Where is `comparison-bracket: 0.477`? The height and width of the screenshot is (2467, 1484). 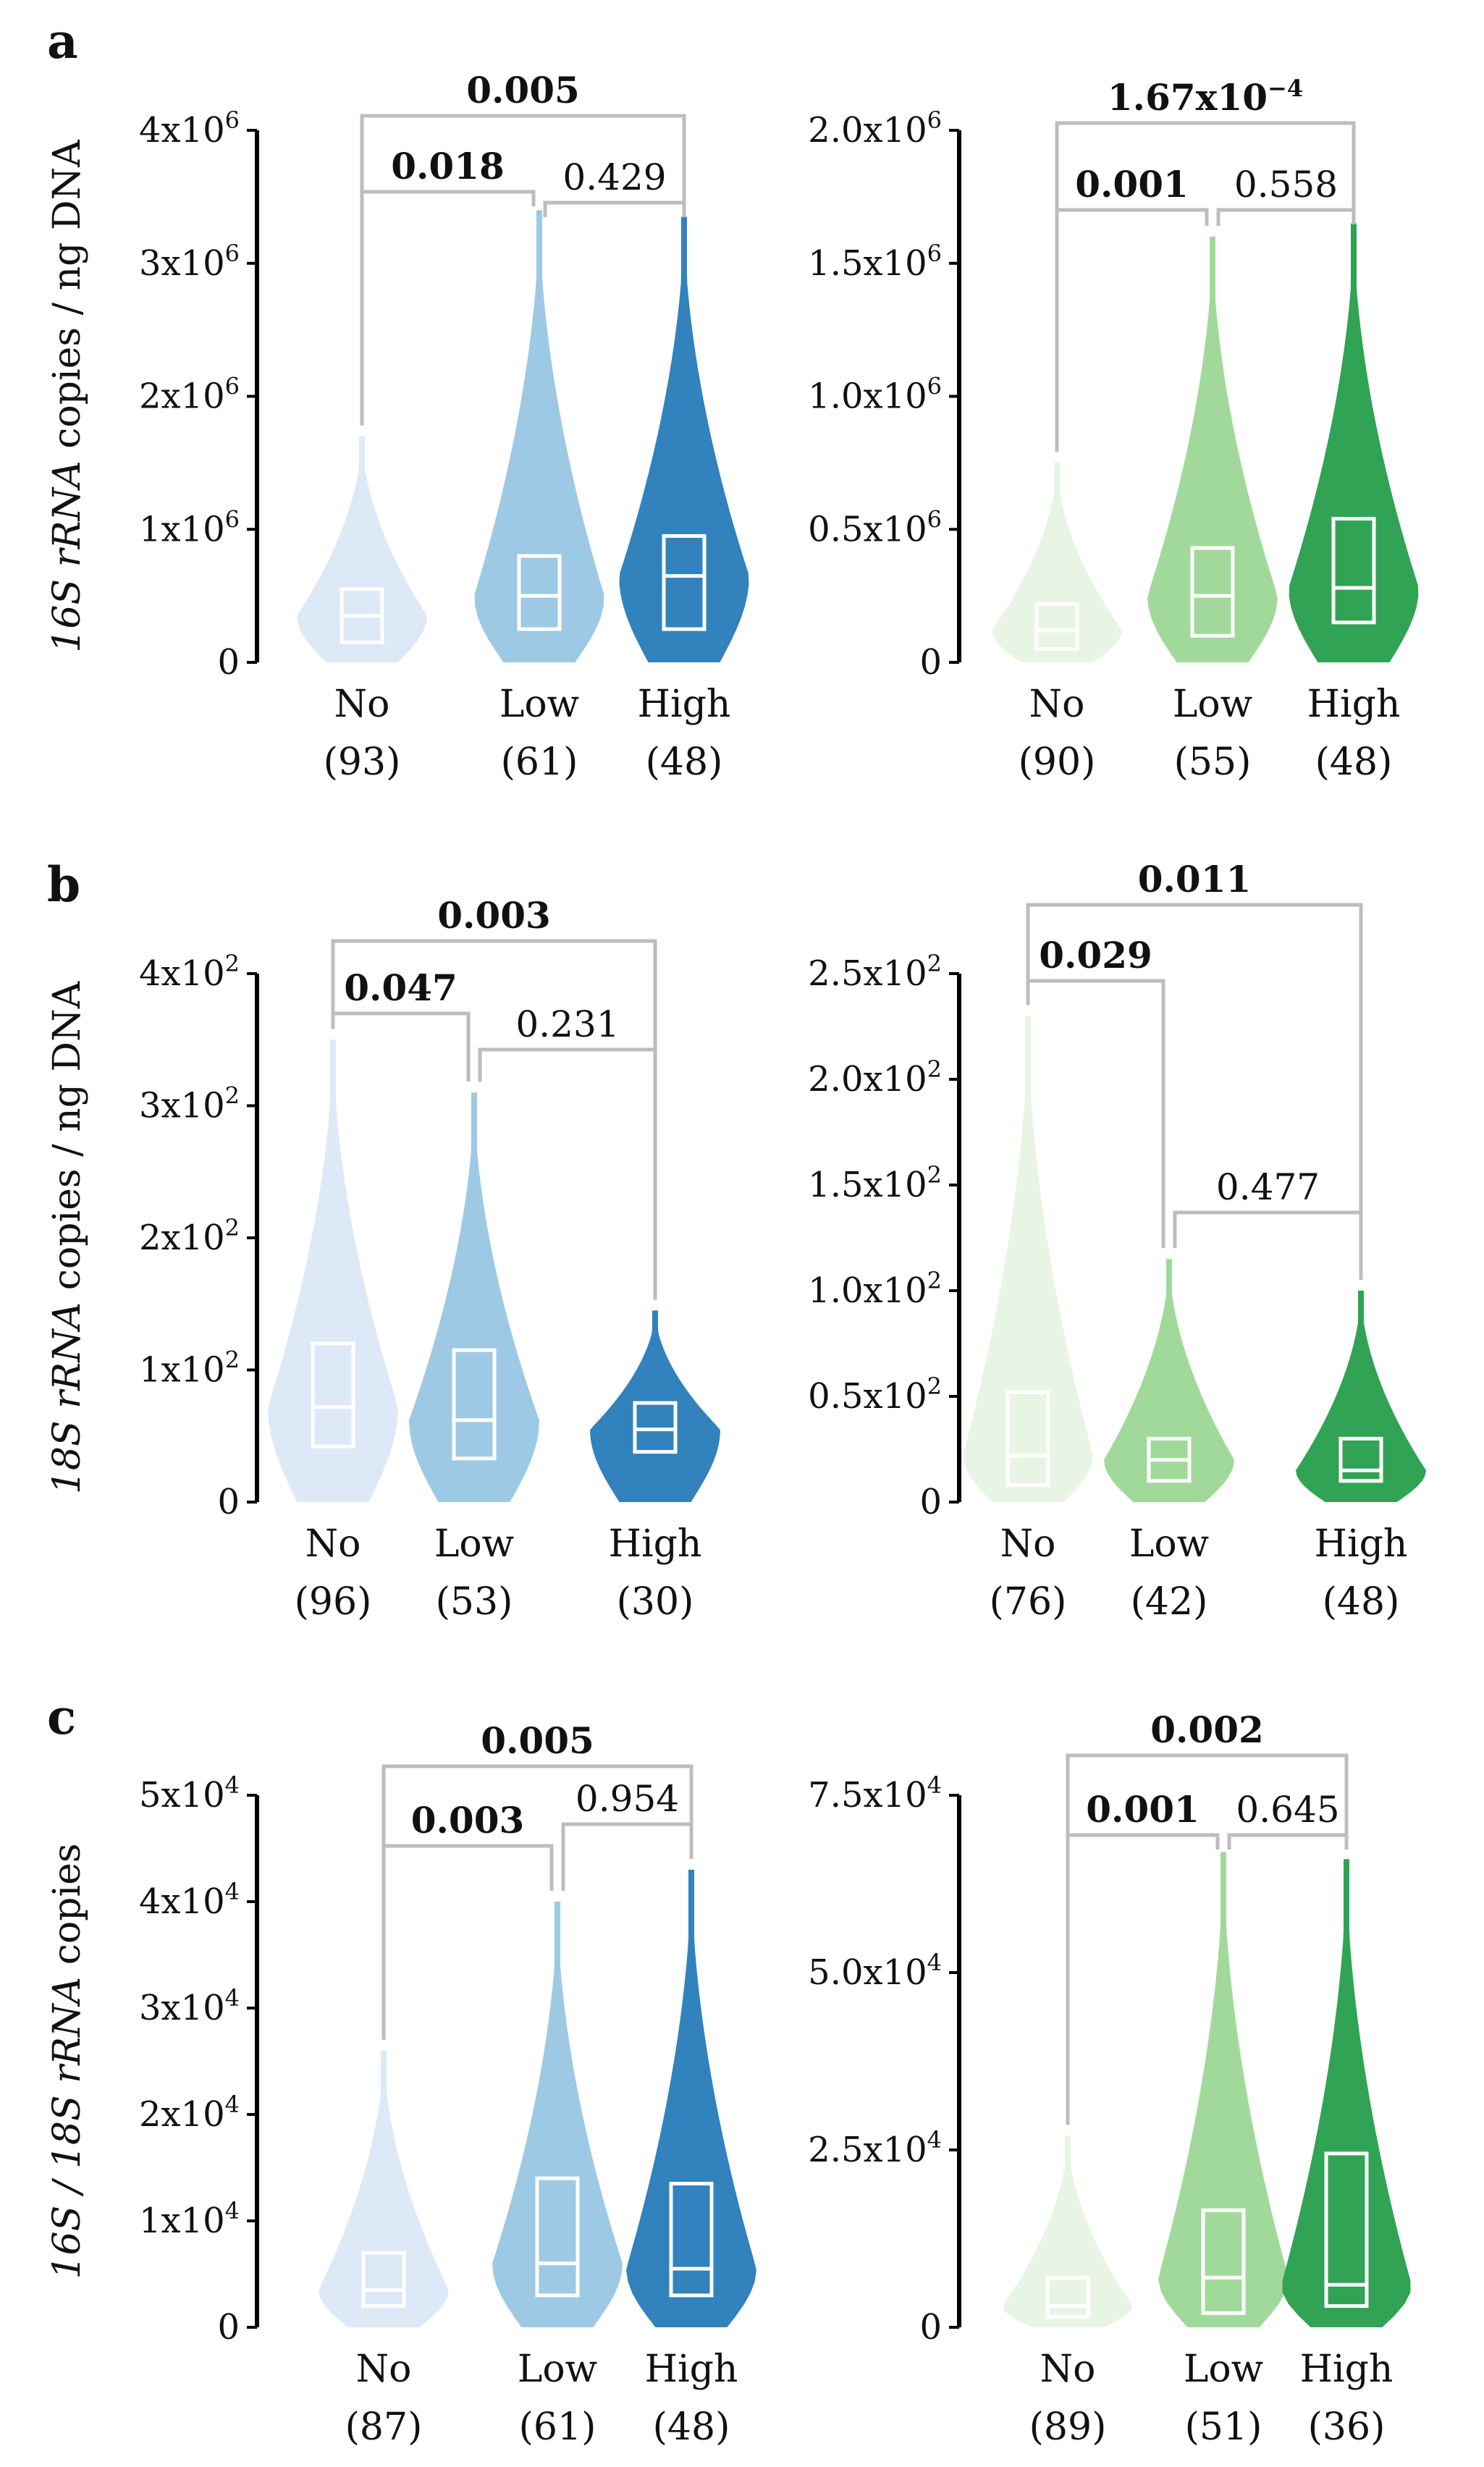
comparison-bracket: 0.477 is located at coordinates (1268, 1223).